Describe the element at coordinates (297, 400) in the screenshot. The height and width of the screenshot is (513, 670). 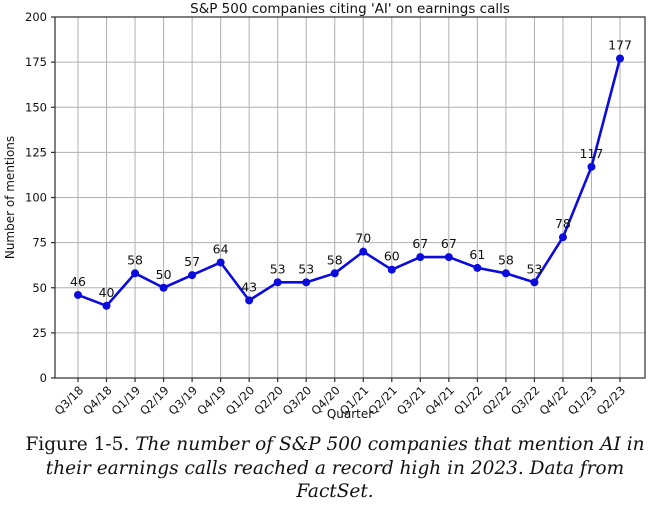
I see `svg-text: Q3/20` at that location.